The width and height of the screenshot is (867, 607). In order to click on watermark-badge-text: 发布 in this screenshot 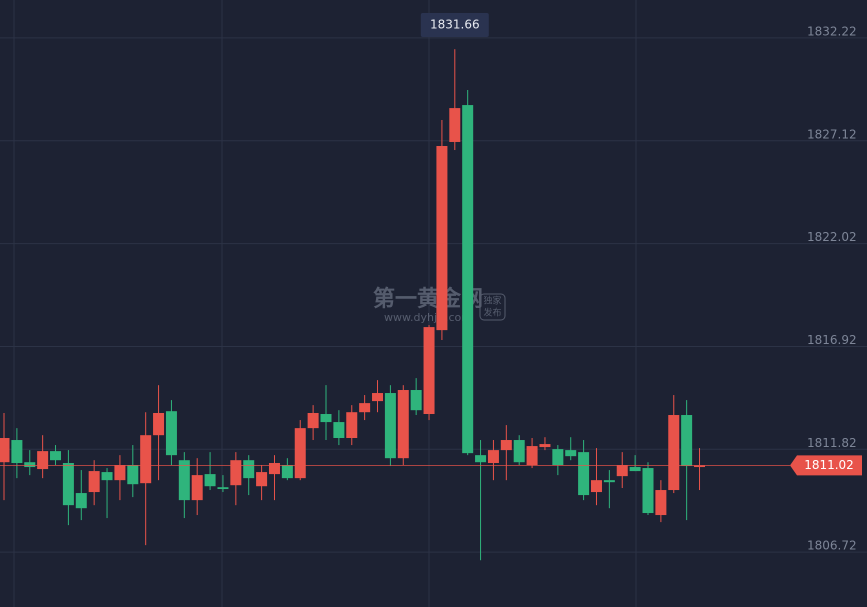, I will do `click(492, 313)`.